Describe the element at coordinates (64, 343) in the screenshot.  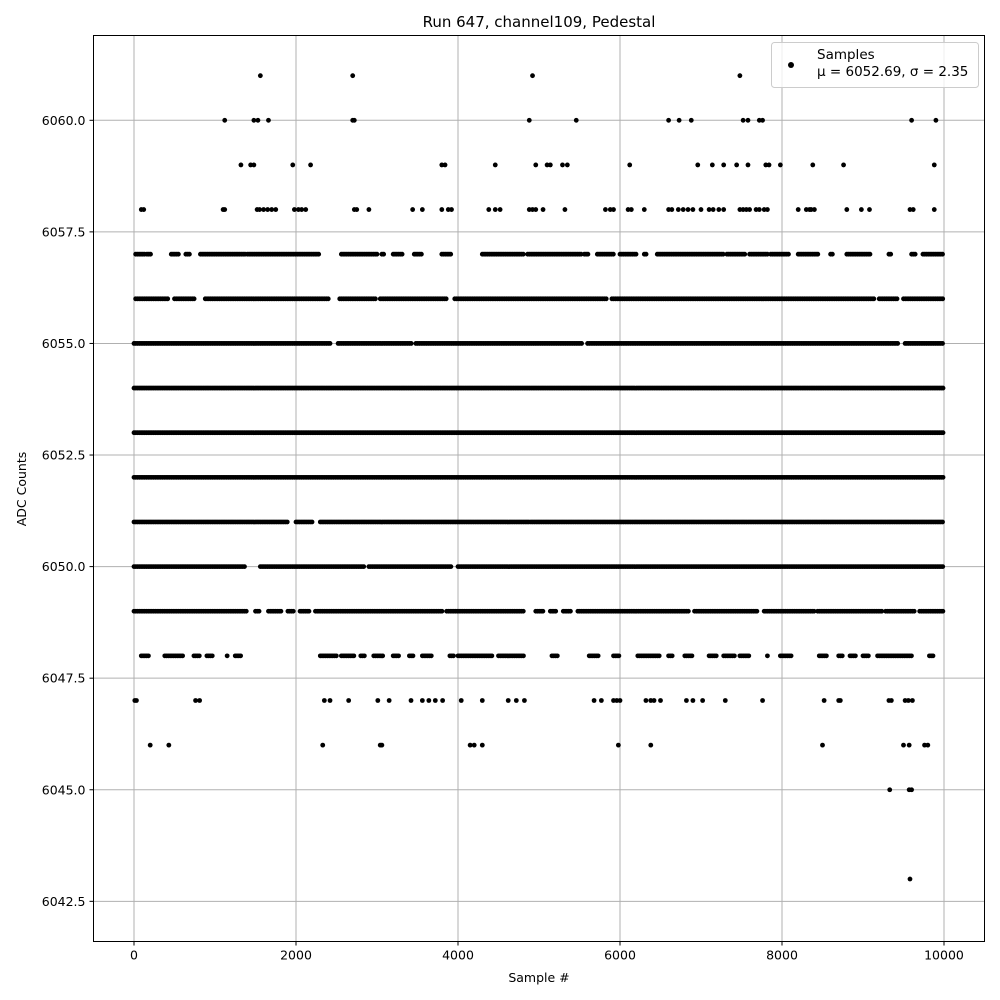
I see `y-tick-label: 6055.0` at that location.